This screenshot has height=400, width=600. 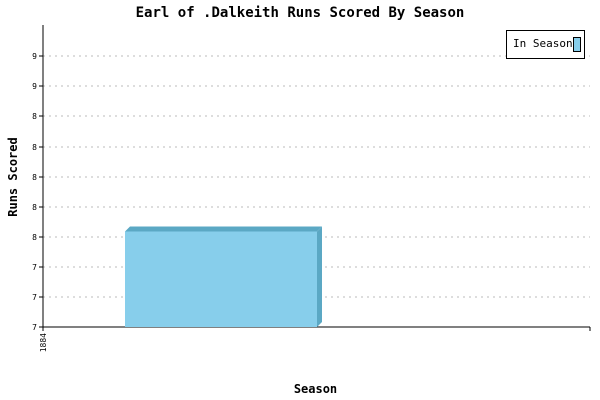 I want to click on legend: In Season, so click(x=545, y=44).